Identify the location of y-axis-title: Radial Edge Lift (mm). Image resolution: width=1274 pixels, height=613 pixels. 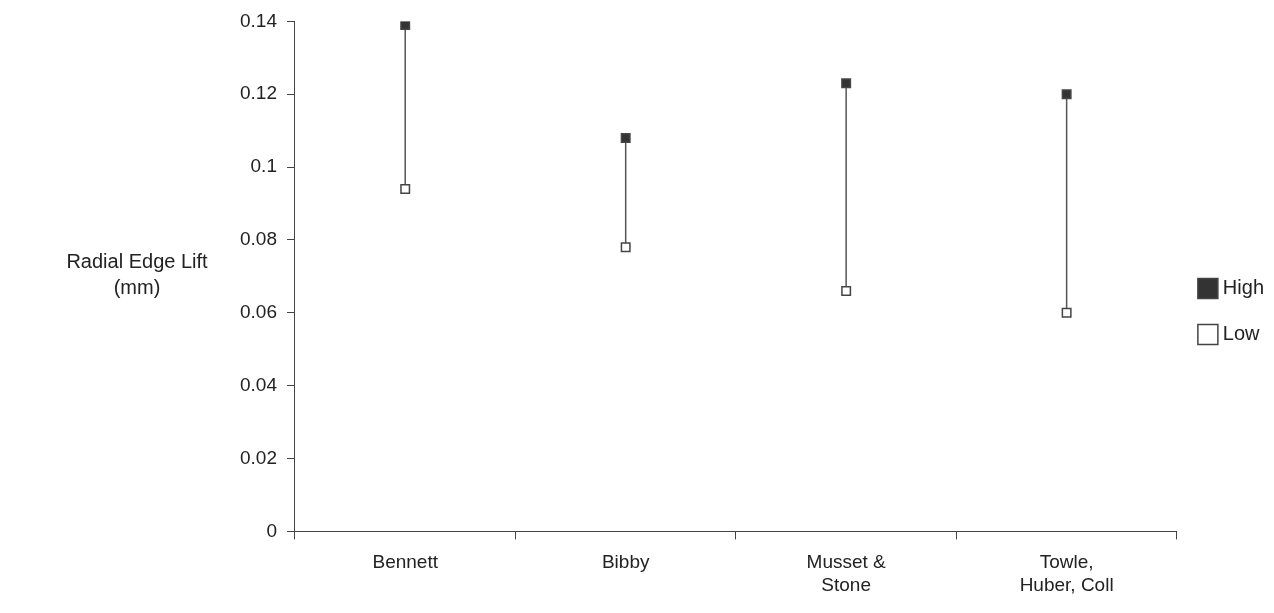
(137, 274).